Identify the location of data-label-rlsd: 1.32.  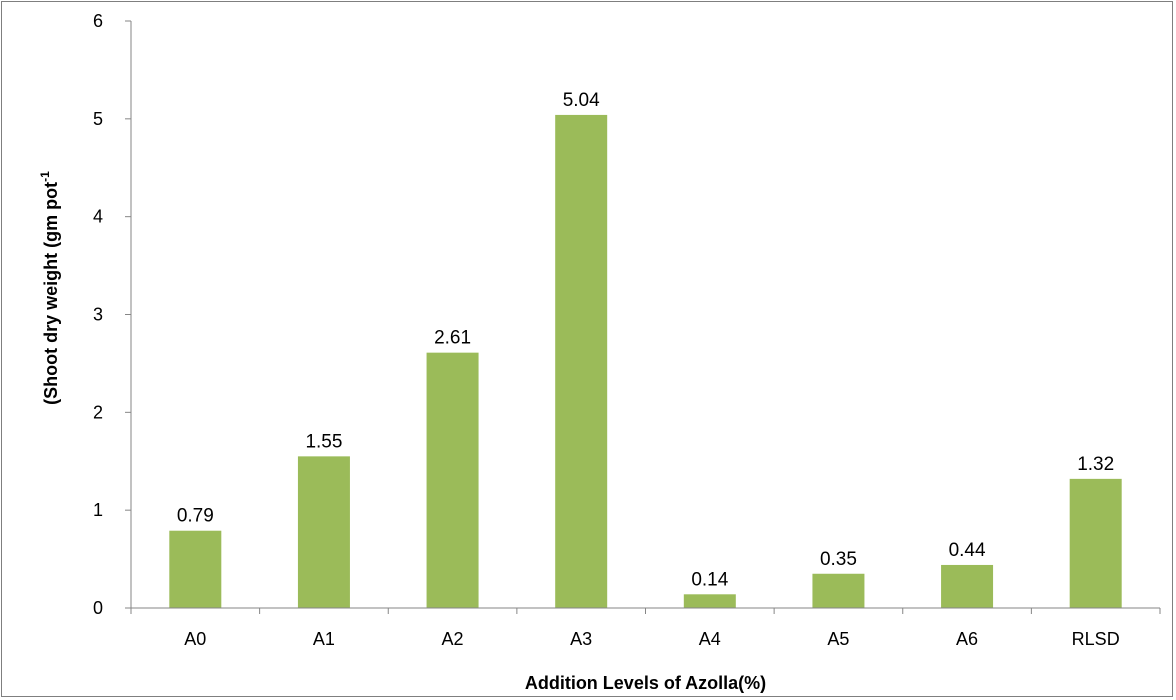
(1095, 464).